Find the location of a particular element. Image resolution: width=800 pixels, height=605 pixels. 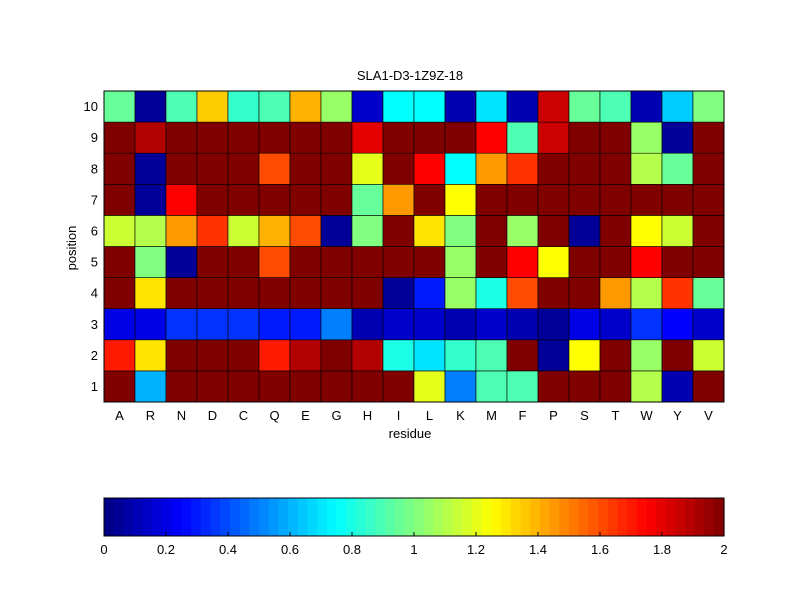

colorbar-tick-labels: 0 0.2 0.4 0.6 0.8 1 1.2 1.4 1.6 1.8 2 is located at coordinates (414, 544).